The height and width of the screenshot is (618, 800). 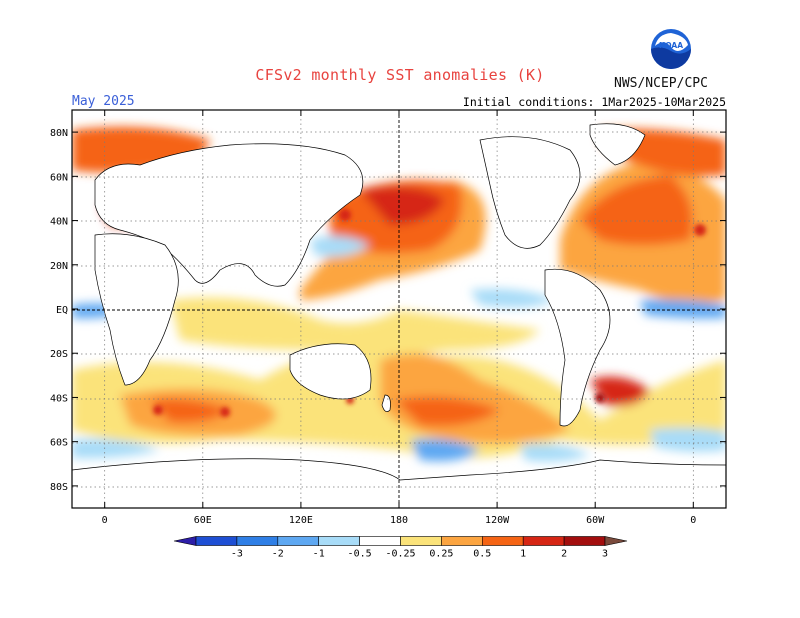 What do you see at coordinates (661, 83) in the screenshot?
I see `agency-label: NWS/NCEP/CPC` at bounding box center [661, 83].